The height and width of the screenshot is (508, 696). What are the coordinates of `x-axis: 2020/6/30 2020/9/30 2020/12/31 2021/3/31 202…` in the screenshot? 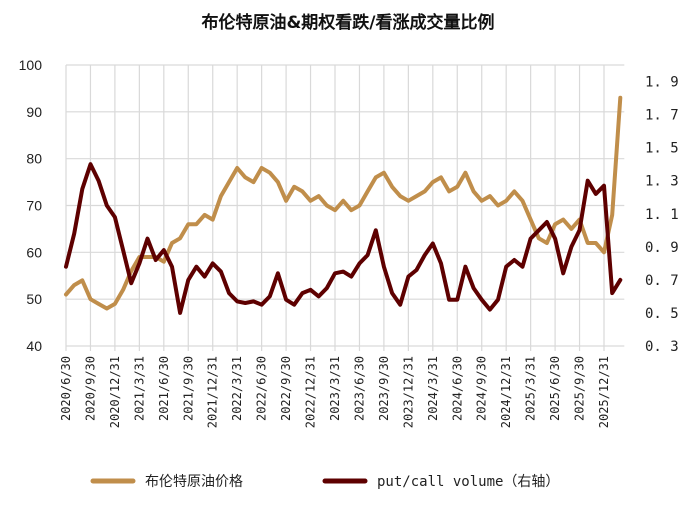 It's located at (335, 392).